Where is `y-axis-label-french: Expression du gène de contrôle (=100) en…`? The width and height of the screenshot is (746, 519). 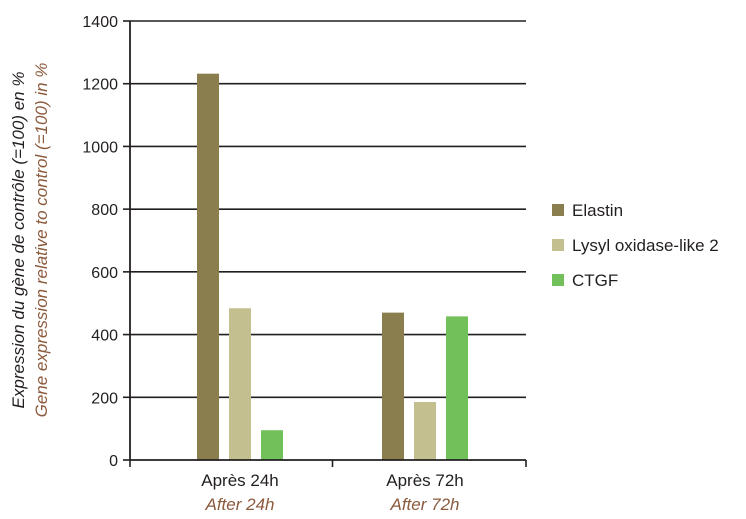
y-axis-label-french: Expression du gène de contrôle (=100) en… is located at coordinates (18, 240).